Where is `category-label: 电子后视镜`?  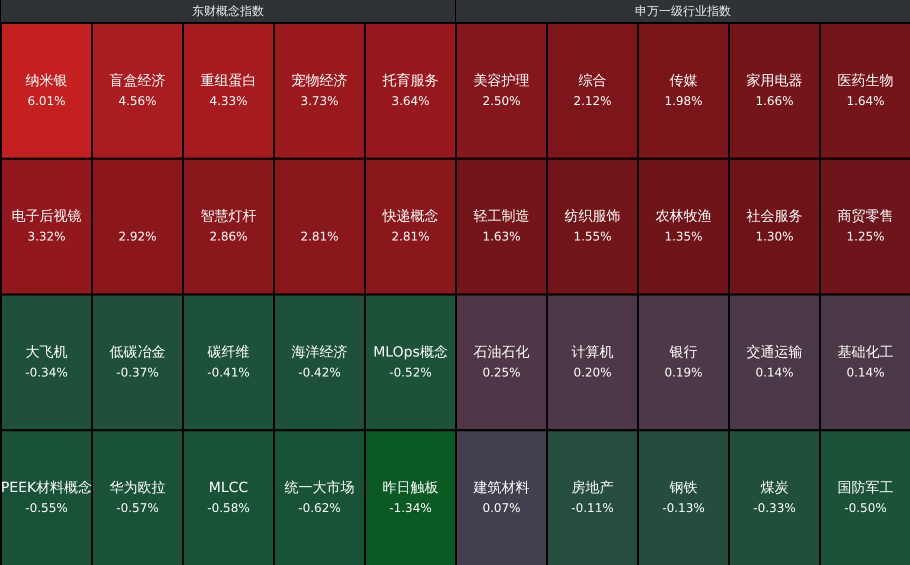
category-label: 电子后视镜 is located at coordinates (47, 216).